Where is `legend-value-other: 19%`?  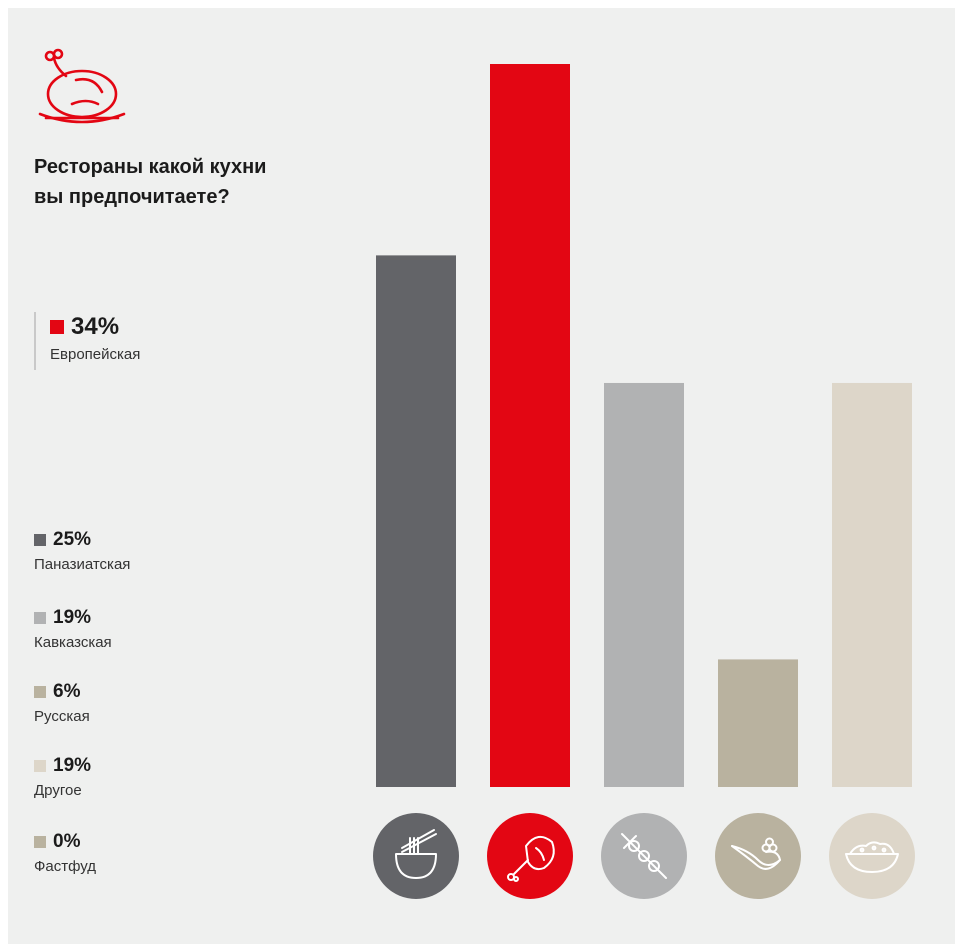
legend-value-other: 19% is located at coordinates (72, 765).